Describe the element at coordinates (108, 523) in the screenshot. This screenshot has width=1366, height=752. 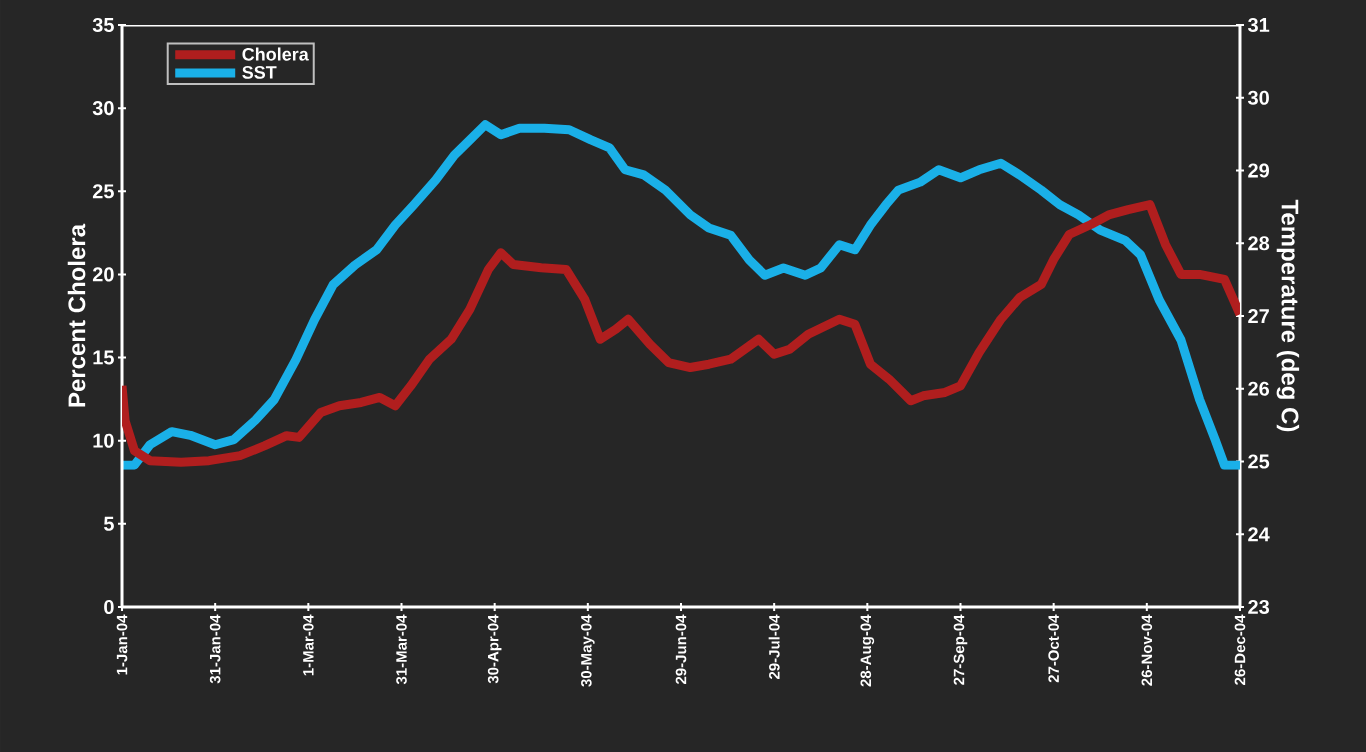
I see `y-tick-label: 5` at that location.